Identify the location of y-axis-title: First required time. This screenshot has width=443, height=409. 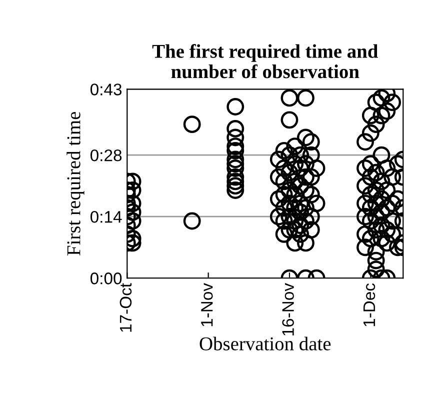
(75, 184).